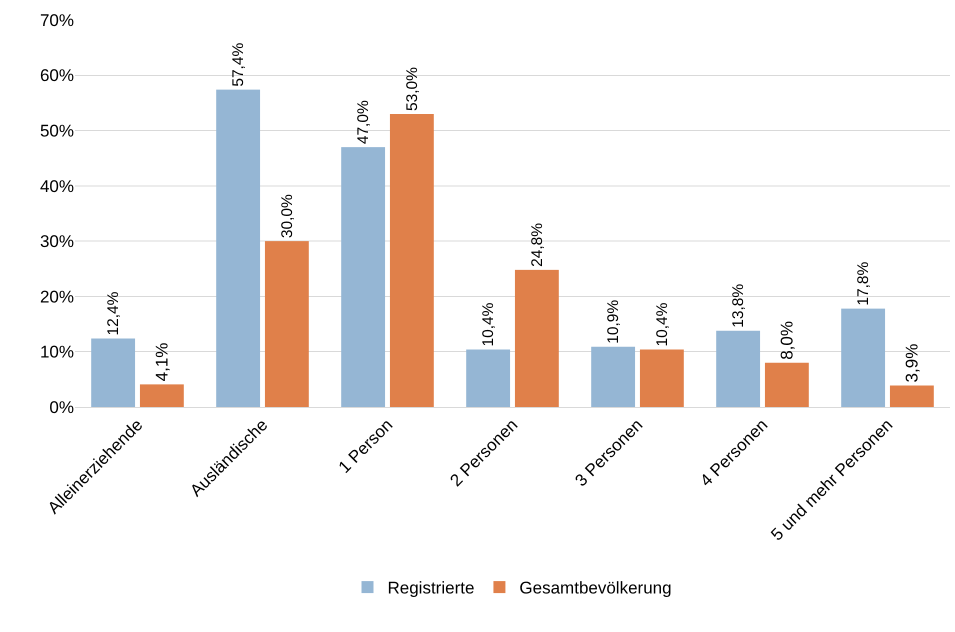 The height and width of the screenshot is (632, 955). Describe the element at coordinates (57, 20) in the screenshot. I see `y-tick-label: 70%` at that location.